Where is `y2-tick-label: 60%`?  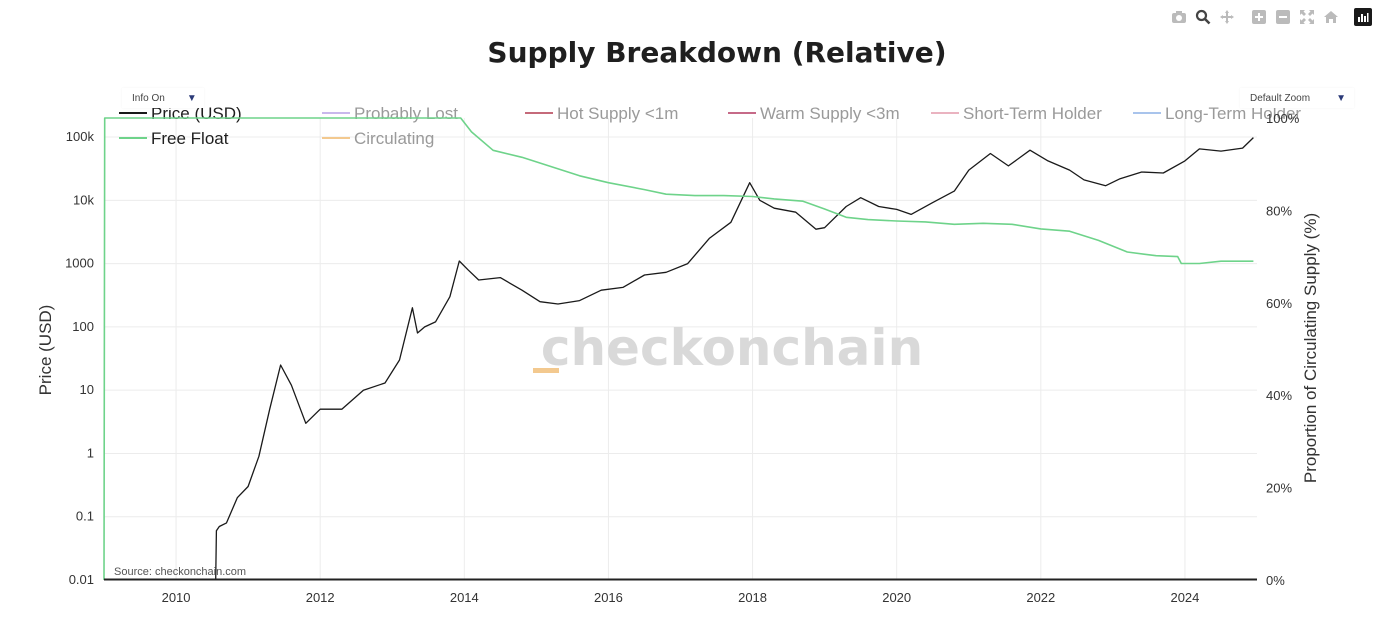
y2-tick-label: 60% is located at coordinates (1279, 303).